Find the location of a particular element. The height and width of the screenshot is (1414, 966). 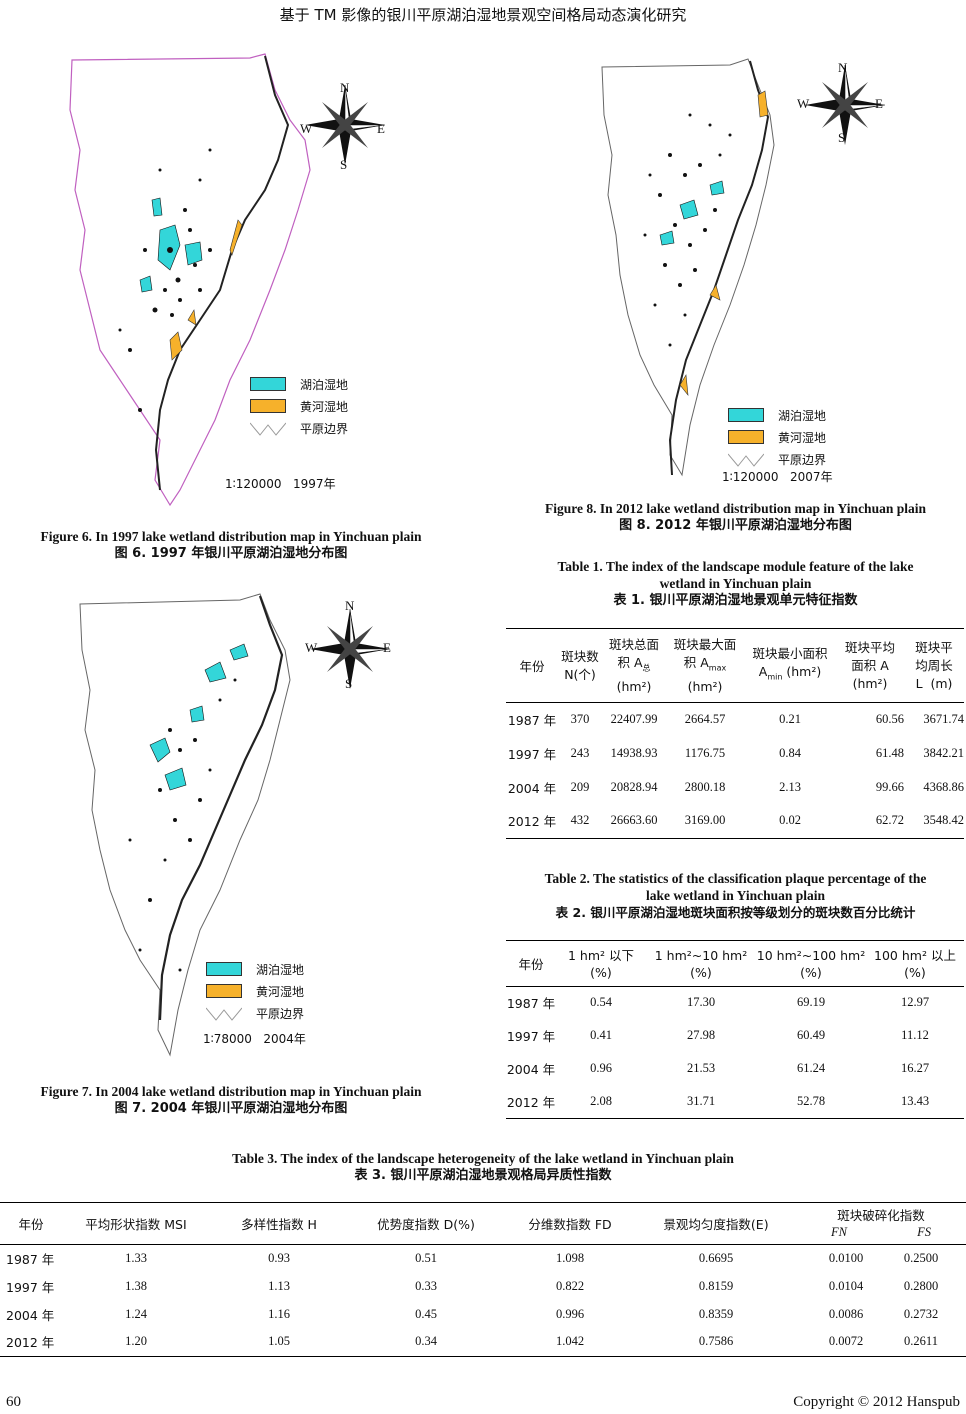

table-3-top-rule is located at coordinates (483, 1202).